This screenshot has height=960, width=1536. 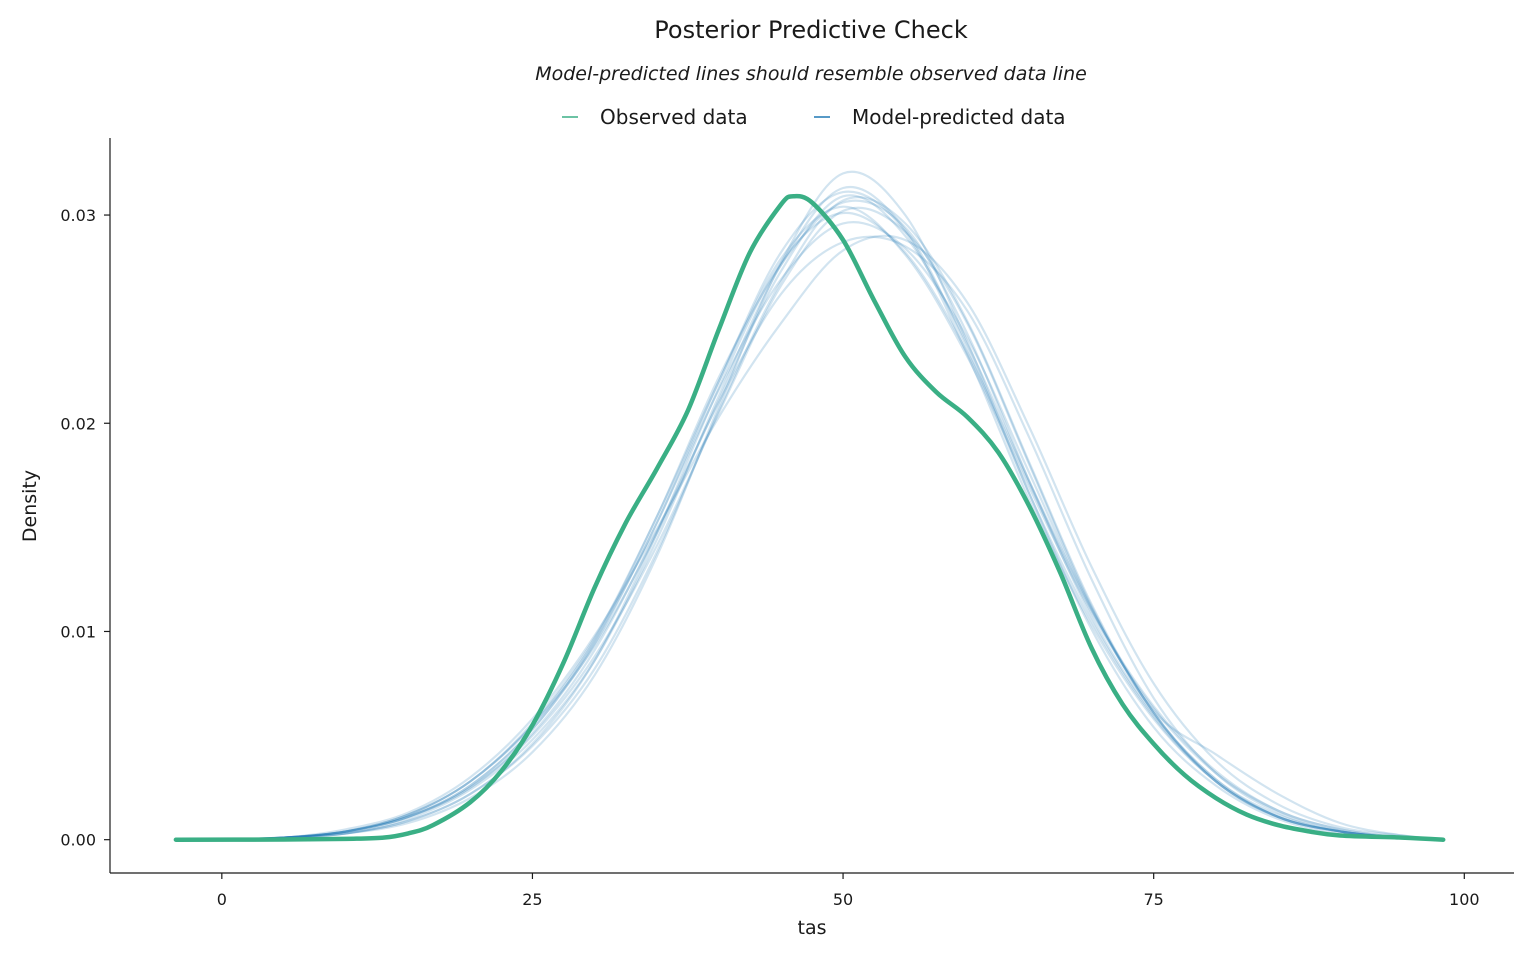 I want to click on y-axis-label: Density, so click(x=30, y=506).